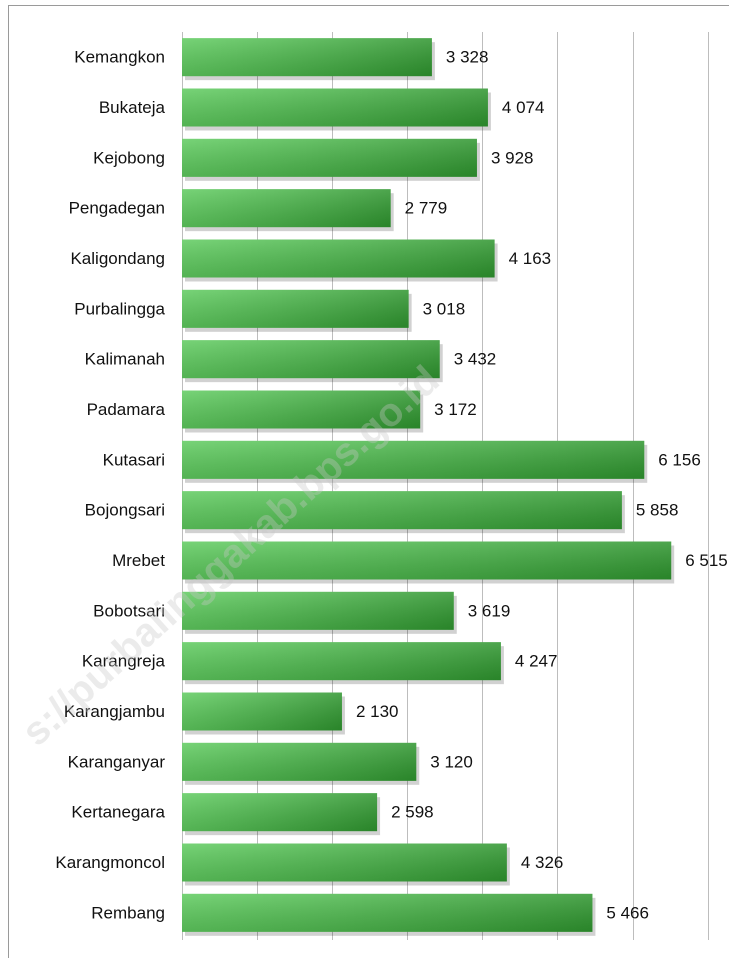 This screenshot has width=729, height=963. What do you see at coordinates (530, 258) in the screenshot?
I see `value-label: 4 163` at bounding box center [530, 258].